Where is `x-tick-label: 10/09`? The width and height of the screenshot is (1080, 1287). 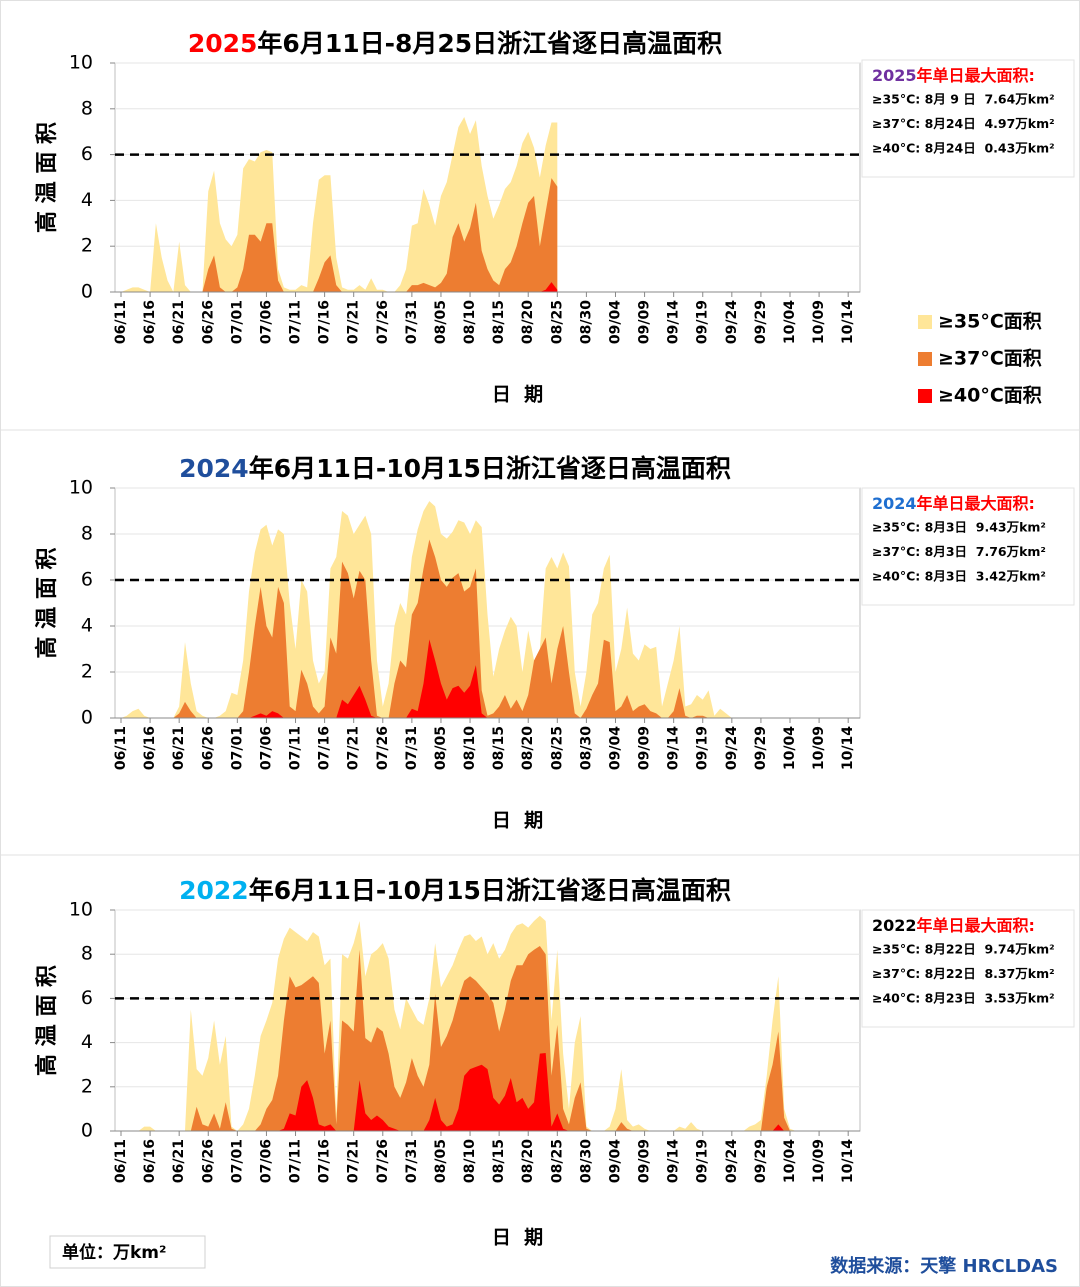 x-tick-label: 10/09 is located at coordinates (819, 748).